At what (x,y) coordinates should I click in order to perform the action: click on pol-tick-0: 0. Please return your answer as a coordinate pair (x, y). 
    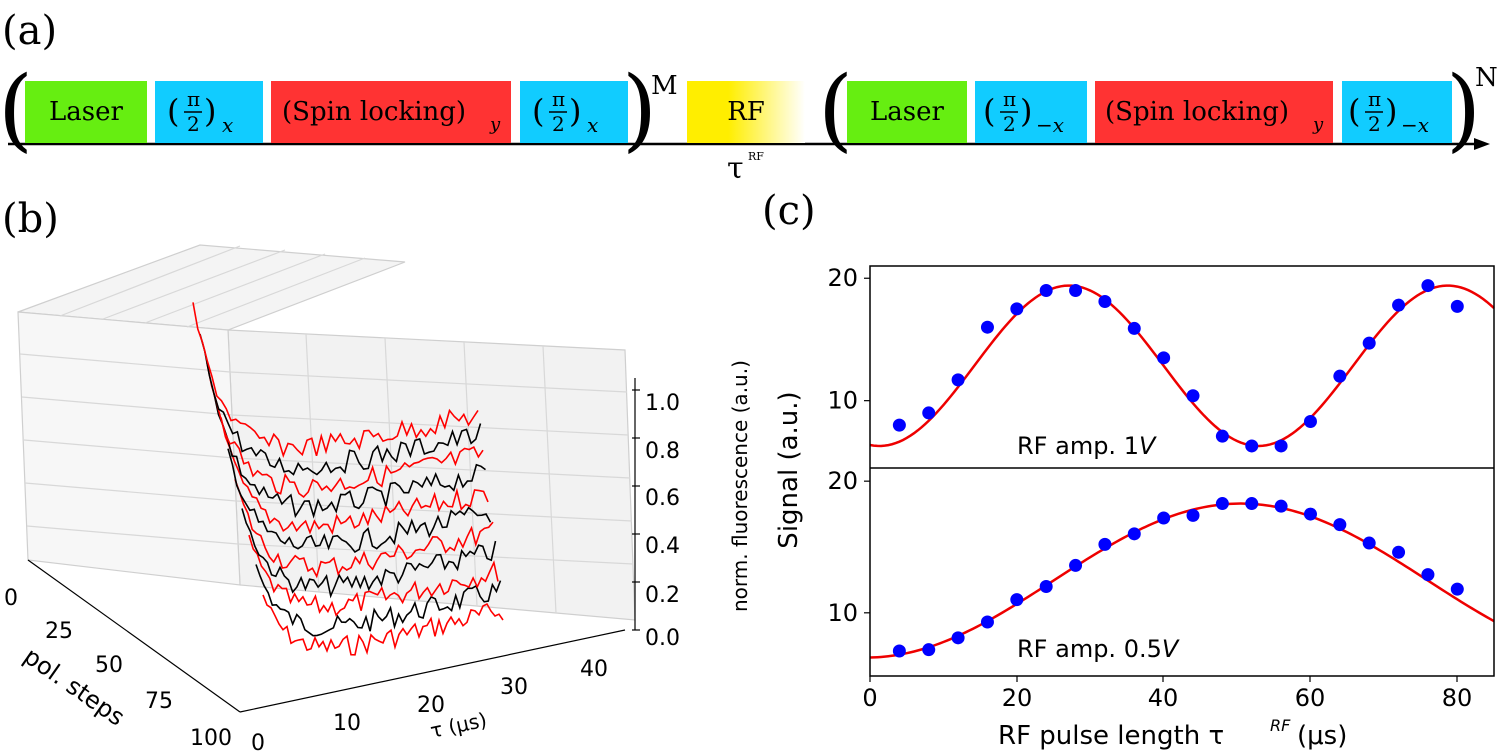
    Looking at the image, I should click on (11, 598).